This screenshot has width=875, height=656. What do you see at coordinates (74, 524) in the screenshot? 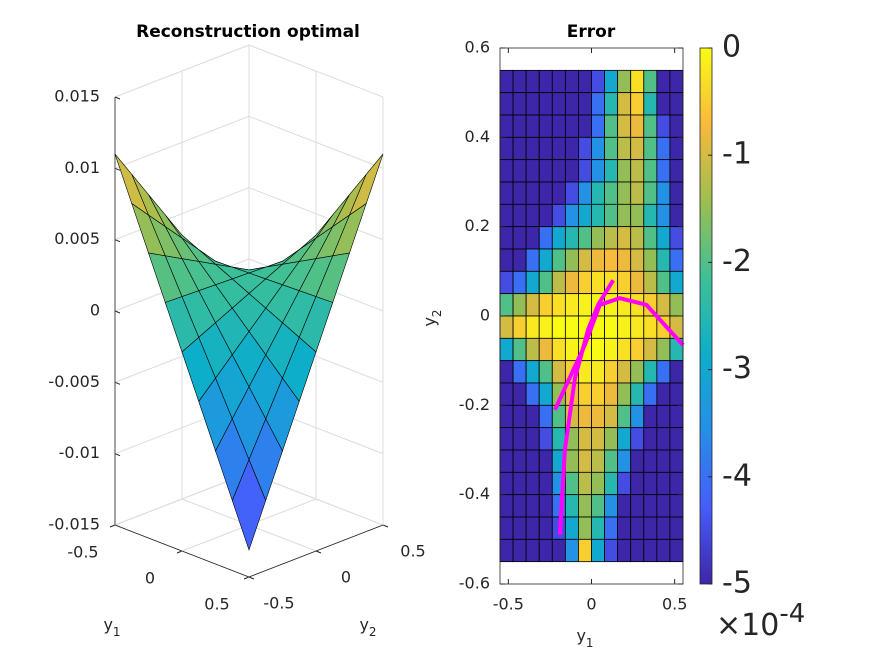
I see `z-tick-label: -0.015` at bounding box center [74, 524].